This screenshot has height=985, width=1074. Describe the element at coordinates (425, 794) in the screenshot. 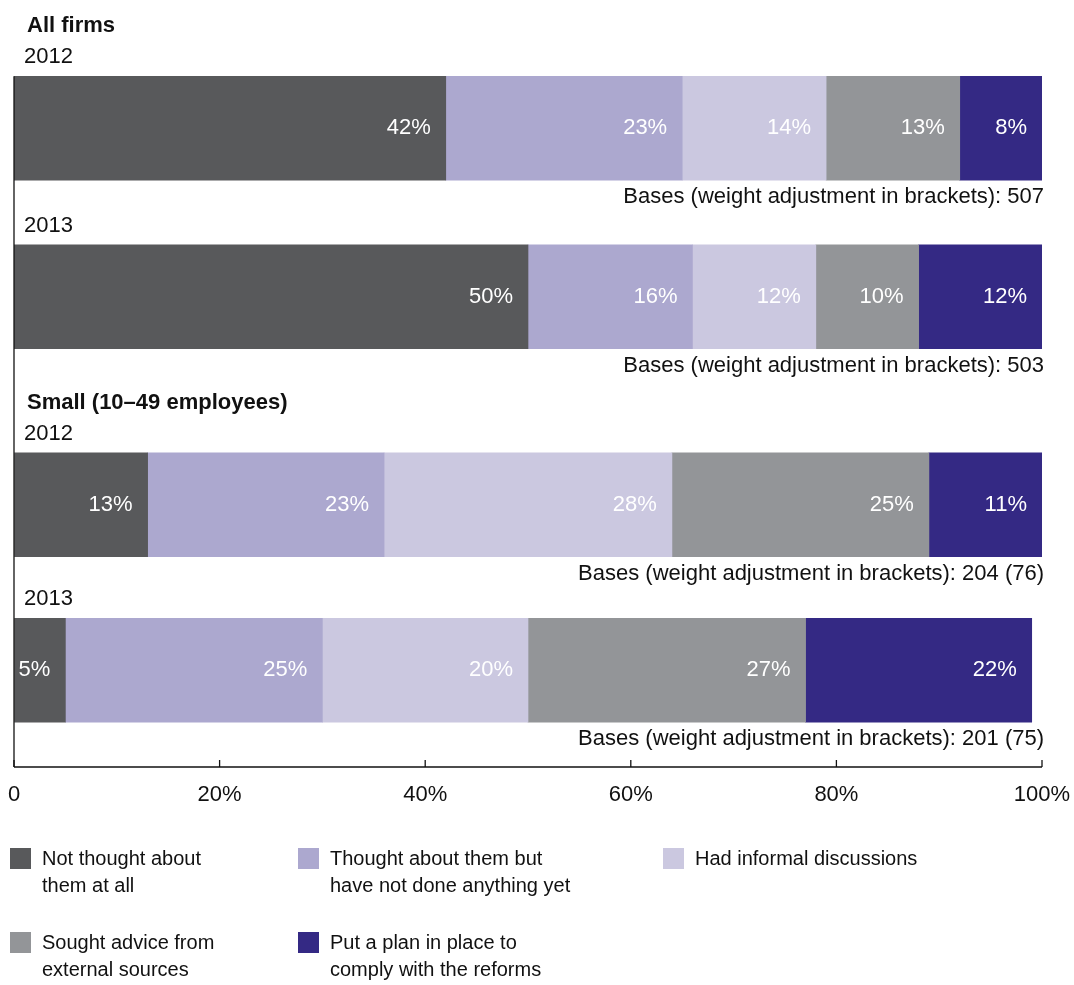

I see `x-tick-label: 40%` at that location.